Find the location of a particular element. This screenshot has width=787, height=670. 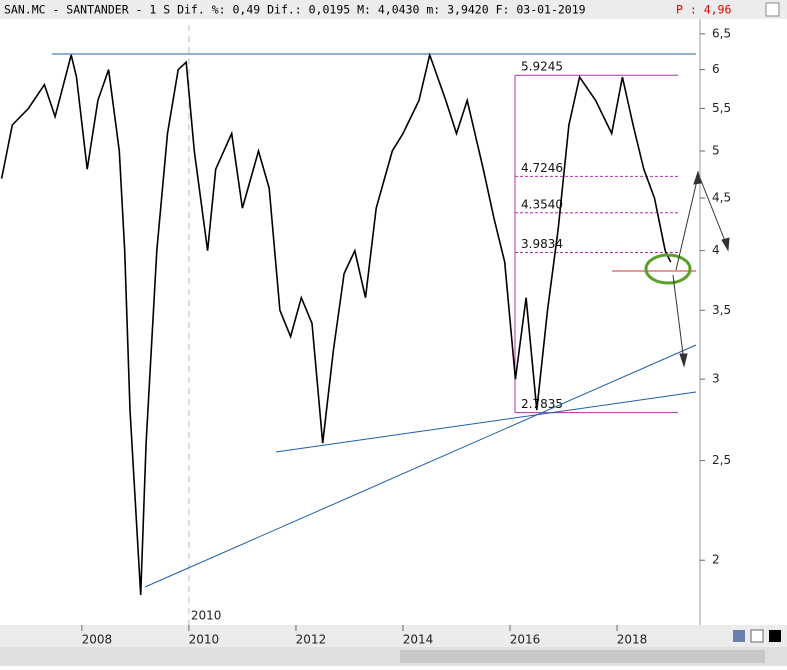

y-tick-label: 2 is located at coordinates (716, 560).